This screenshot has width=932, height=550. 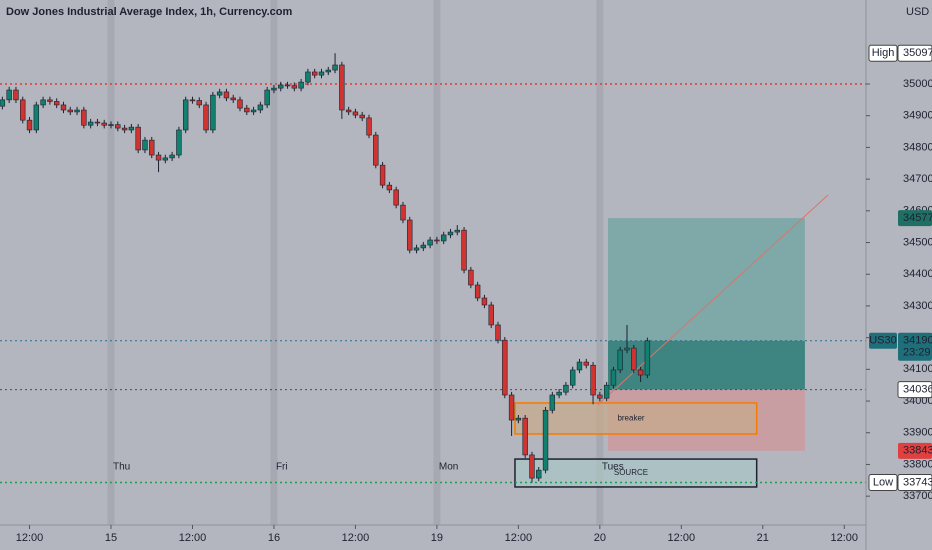 What do you see at coordinates (121, 467) in the screenshot?
I see `session-label: Thu` at bounding box center [121, 467].